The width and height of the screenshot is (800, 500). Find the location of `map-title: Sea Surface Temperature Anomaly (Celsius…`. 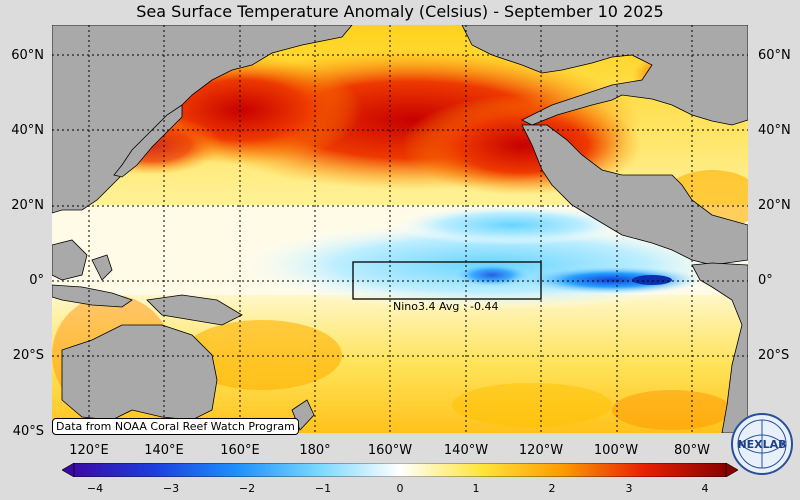

map-title: Sea Surface Temperature Anomaly (Celsius… is located at coordinates (400, 11).